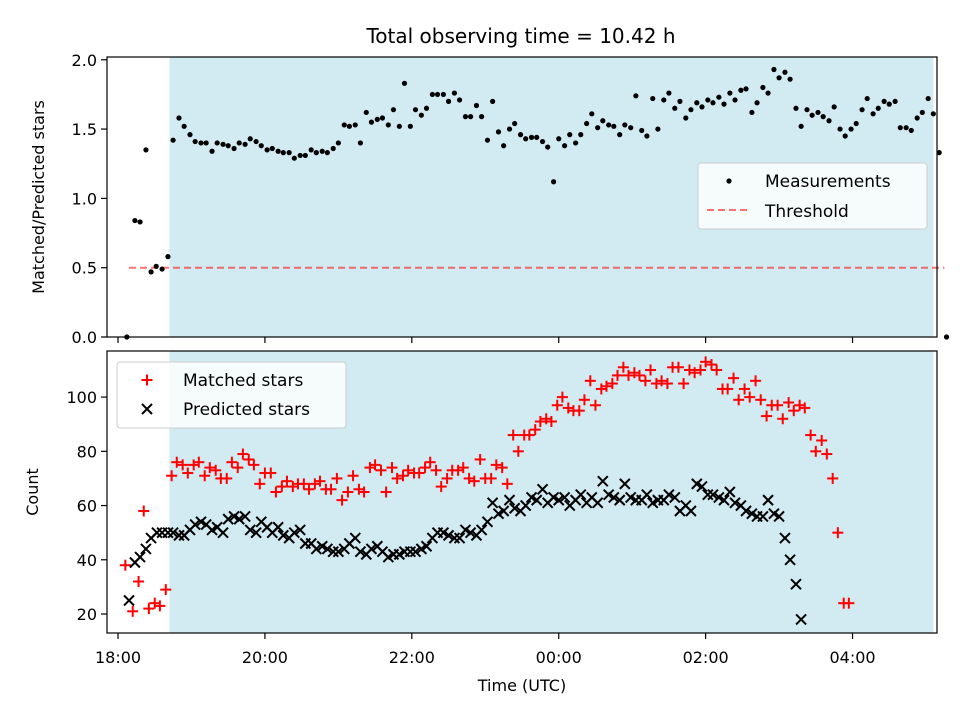 This screenshot has width=960, height=720. Describe the element at coordinates (243, 381) in the screenshot. I see `legend-label-matched: Matched stars` at that location.